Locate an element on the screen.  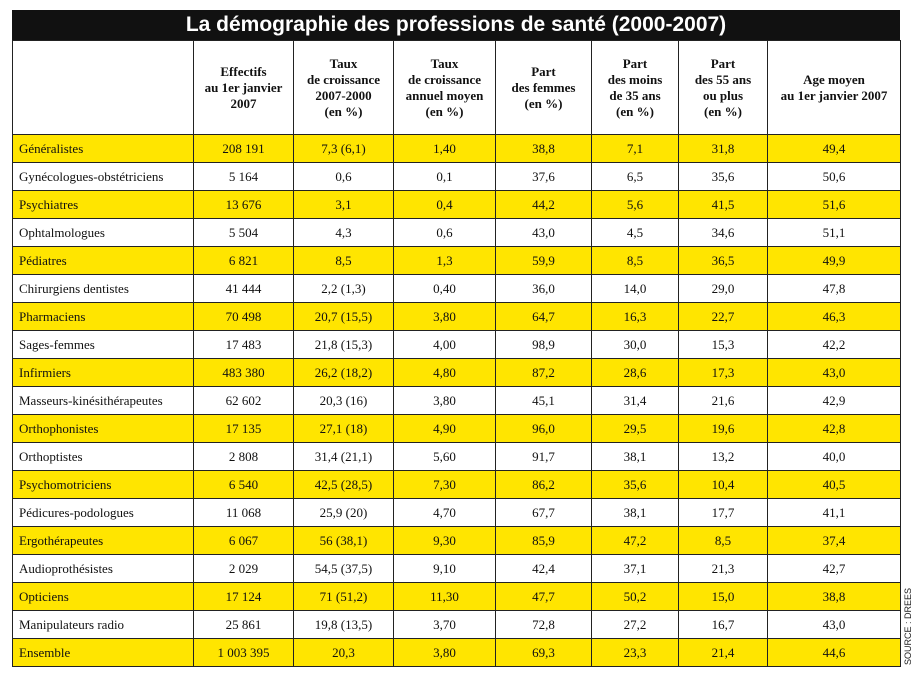
cell: 6,5 is located at coordinates (635, 176).